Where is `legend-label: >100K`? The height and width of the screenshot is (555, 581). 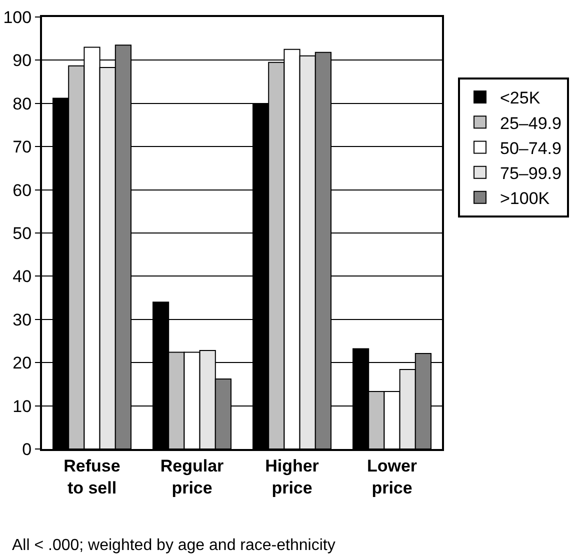 legend-label: >100K is located at coordinates (525, 198).